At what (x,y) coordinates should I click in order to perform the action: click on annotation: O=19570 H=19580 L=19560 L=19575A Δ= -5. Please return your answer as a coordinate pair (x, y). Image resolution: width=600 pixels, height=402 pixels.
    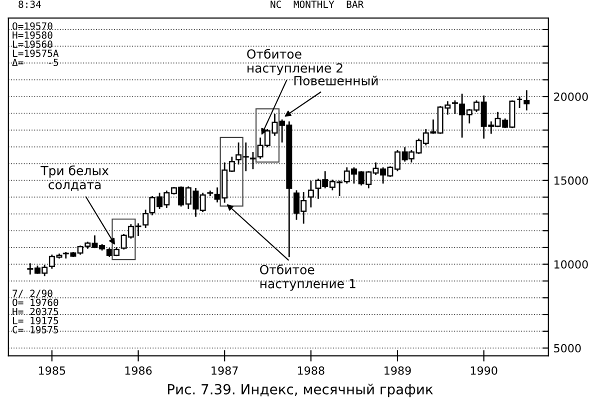
    Looking at the image, I should click on (35, 44).